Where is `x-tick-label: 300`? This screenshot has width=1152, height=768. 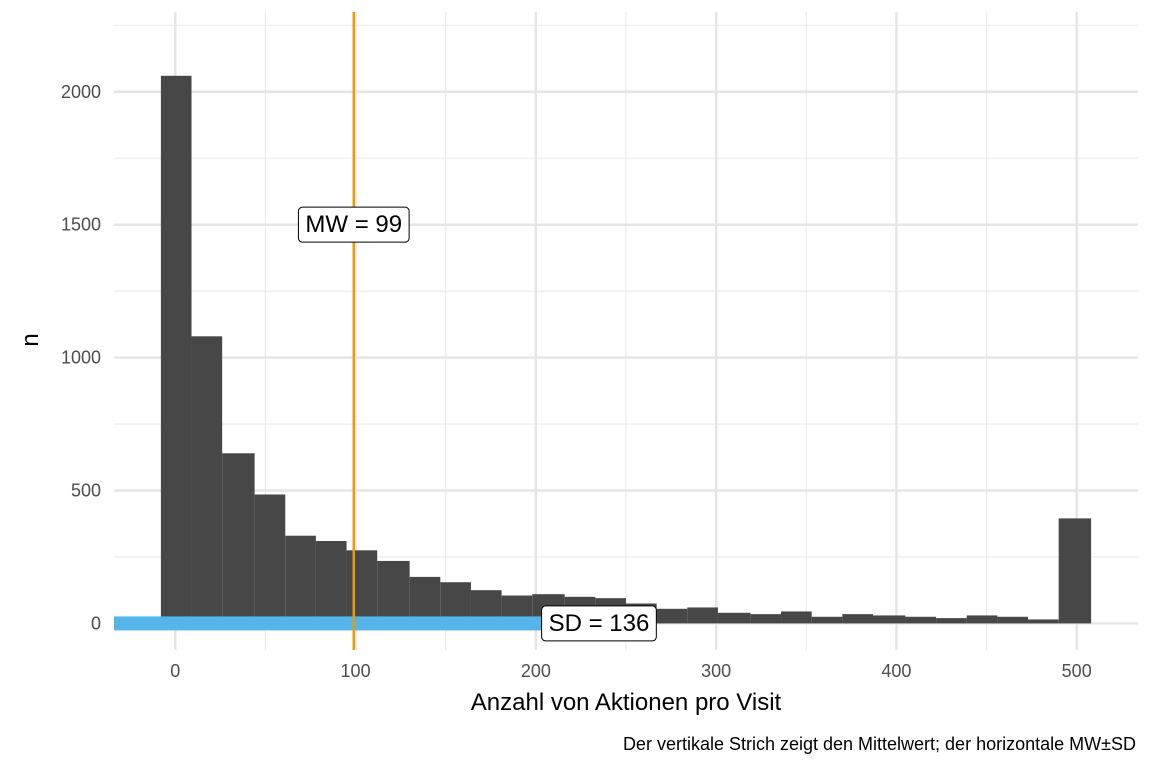
x-tick-label: 300 is located at coordinates (716, 671).